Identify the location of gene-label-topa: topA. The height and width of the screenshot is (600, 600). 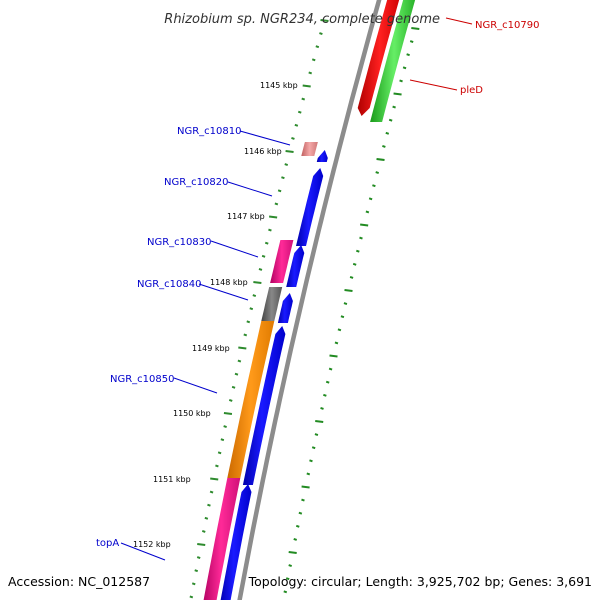
(107, 543).